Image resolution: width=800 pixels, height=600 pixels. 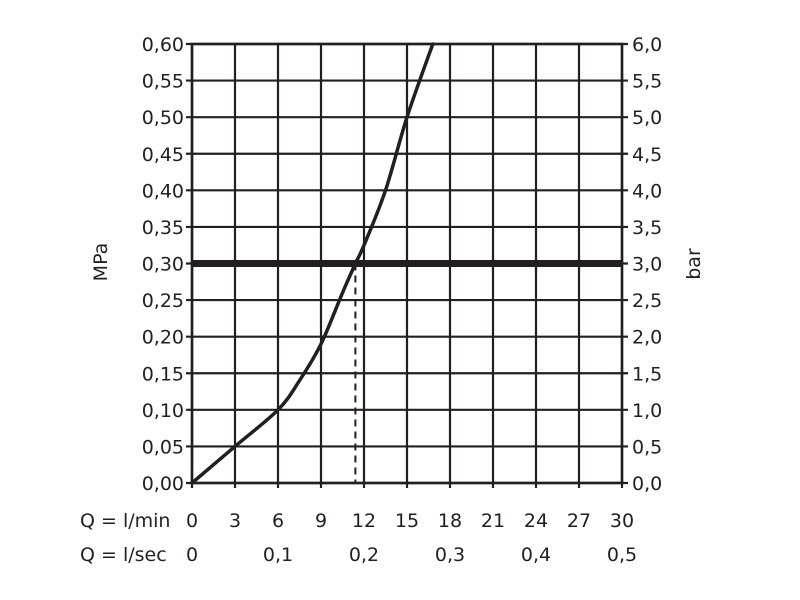 I want to click on x-tick-label: 3, so click(x=235, y=521).